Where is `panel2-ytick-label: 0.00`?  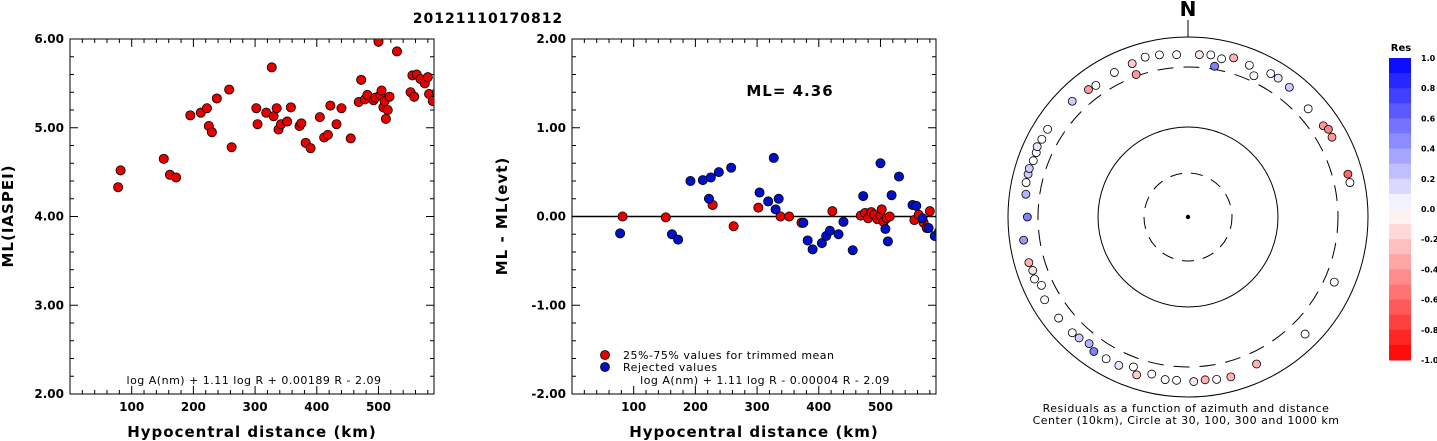 panel2-ytick-label: 0.00 is located at coordinates (551, 217).